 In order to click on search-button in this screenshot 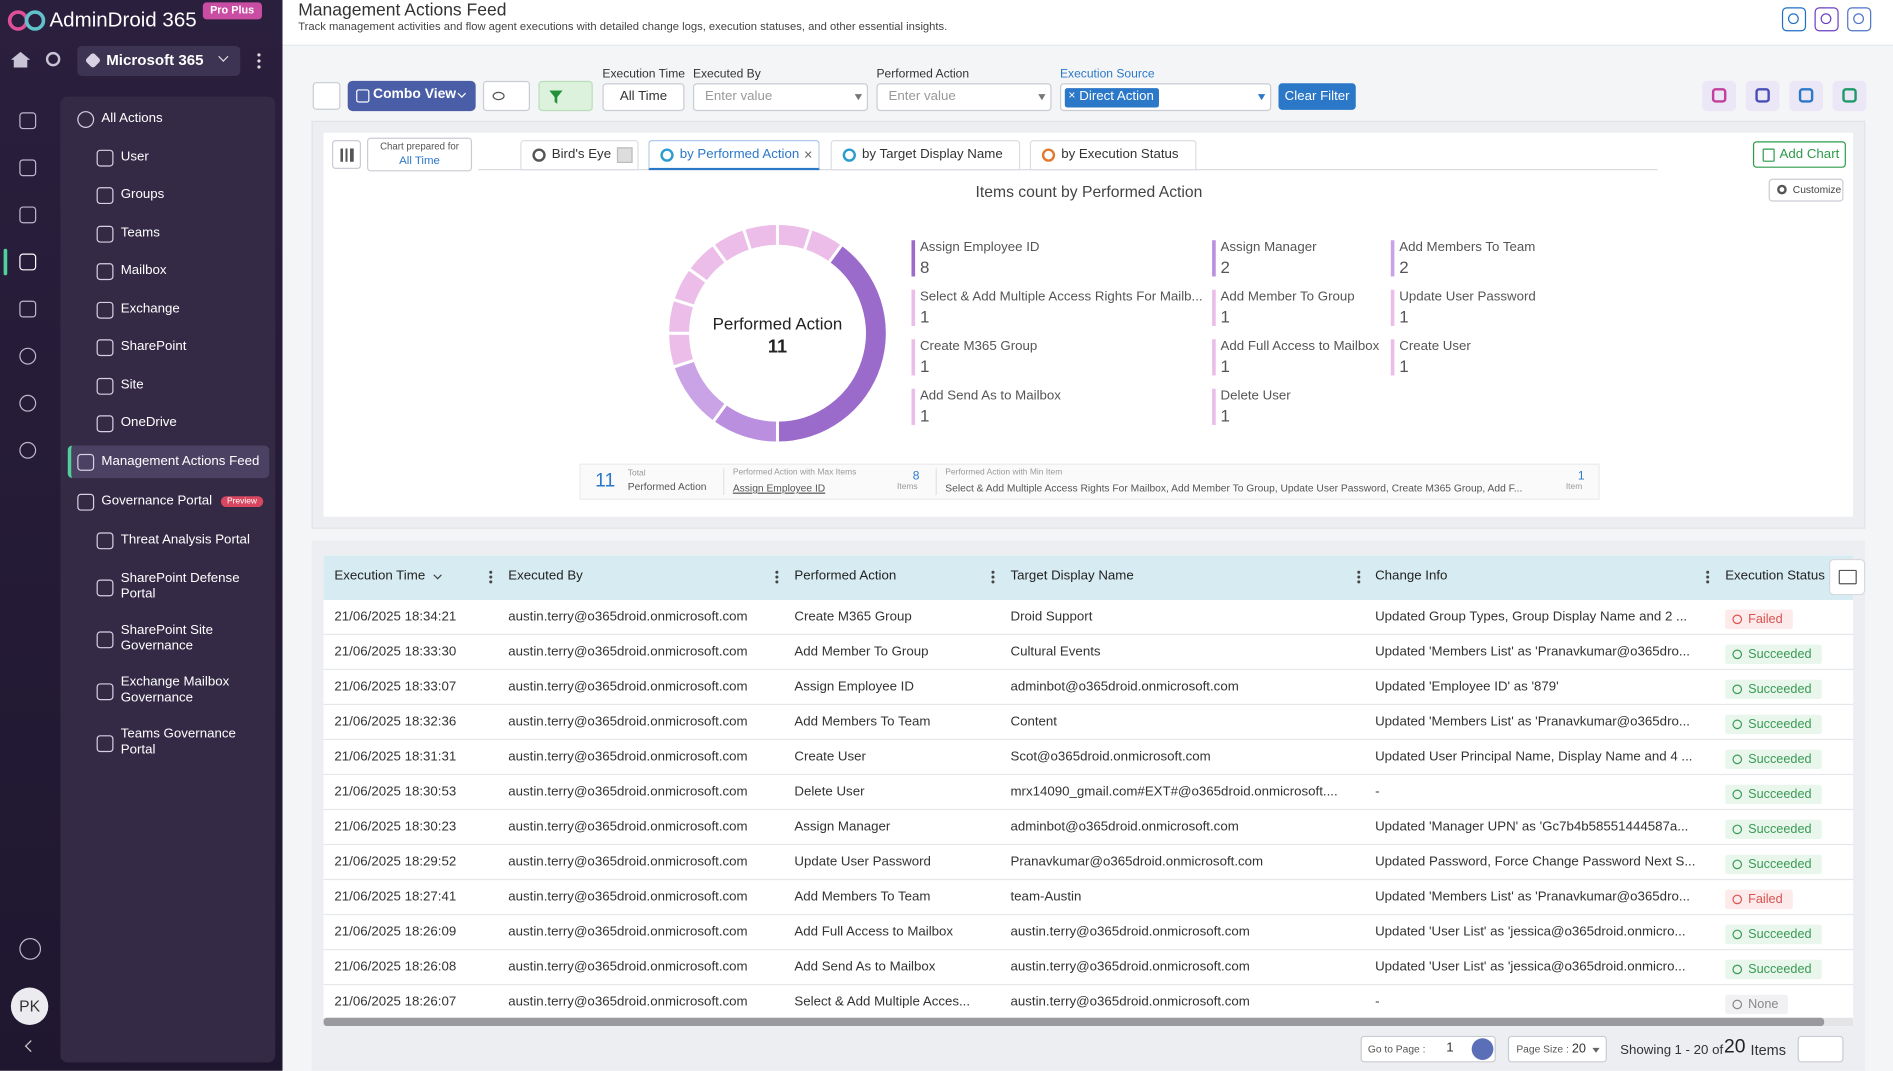, I will do `click(53, 59)`.